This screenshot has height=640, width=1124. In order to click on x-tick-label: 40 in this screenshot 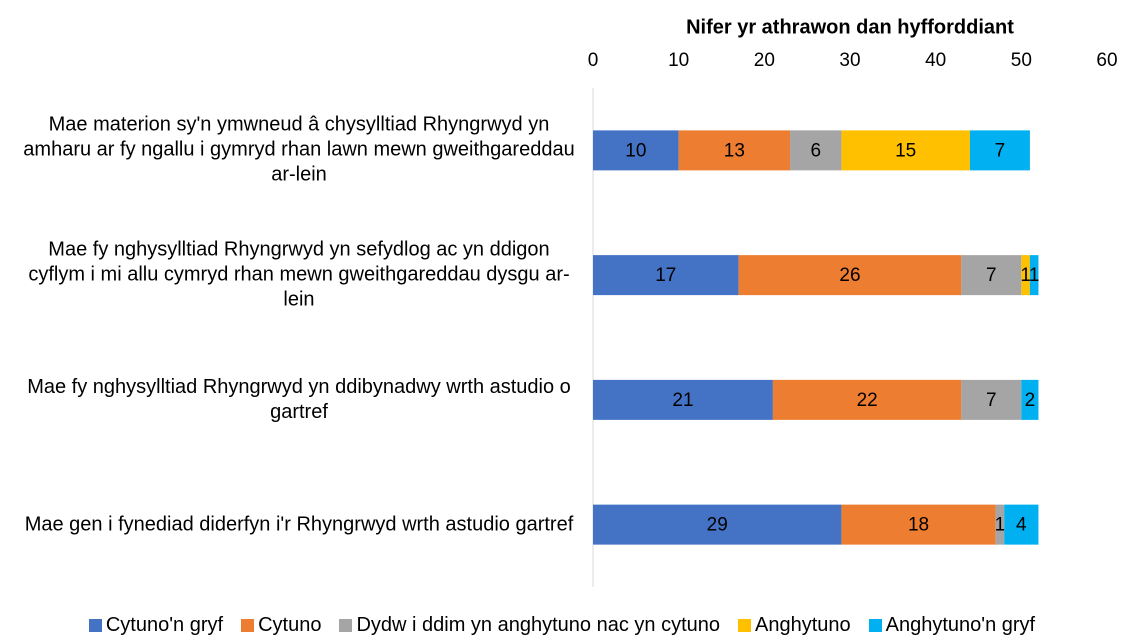, I will do `click(935, 60)`.